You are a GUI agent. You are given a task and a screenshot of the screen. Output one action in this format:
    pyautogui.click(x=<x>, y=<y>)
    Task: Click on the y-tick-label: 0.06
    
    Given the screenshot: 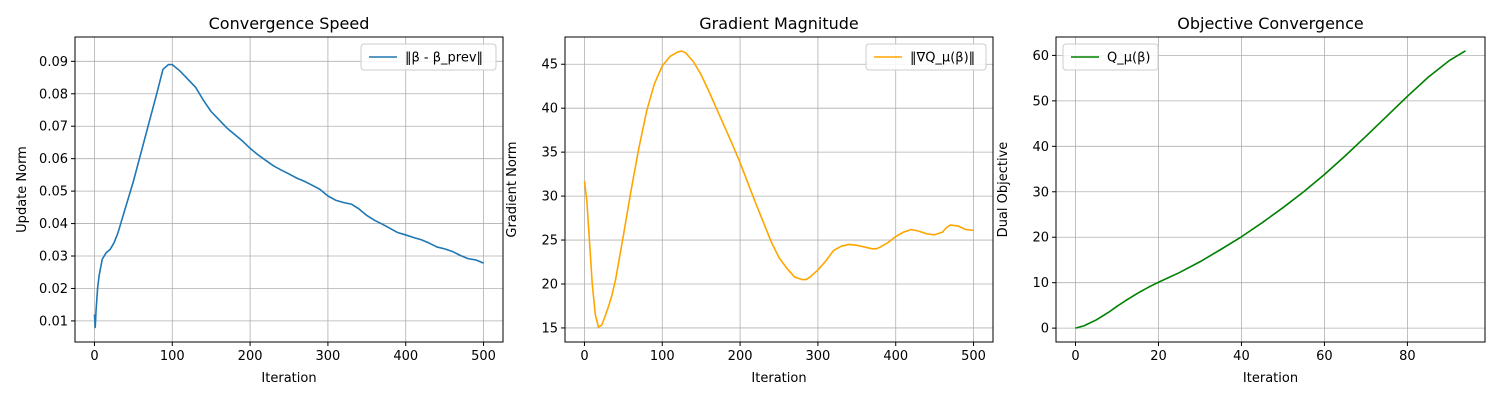 What is the action you would take?
    pyautogui.click(x=53, y=159)
    